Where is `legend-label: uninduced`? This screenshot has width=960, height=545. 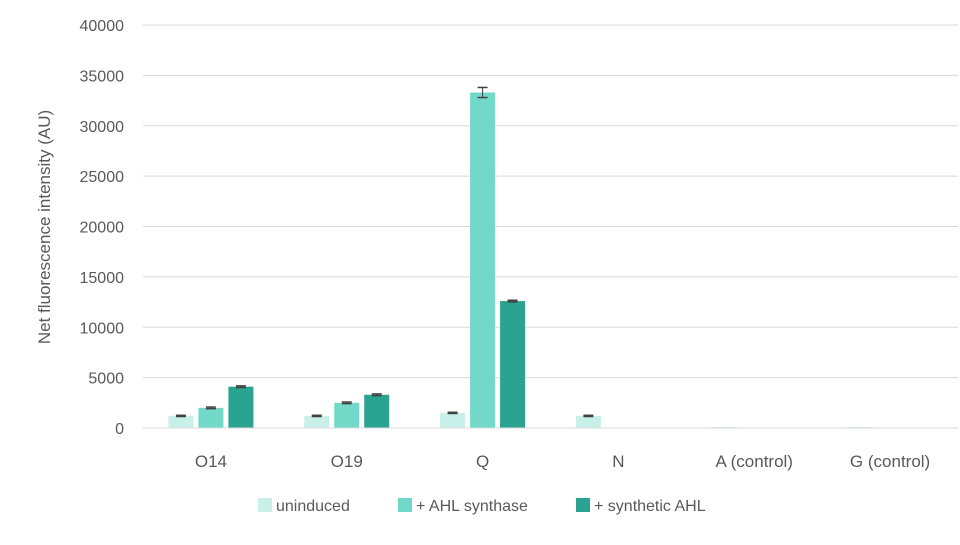 legend-label: uninduced is located at coordinates (313, 506).